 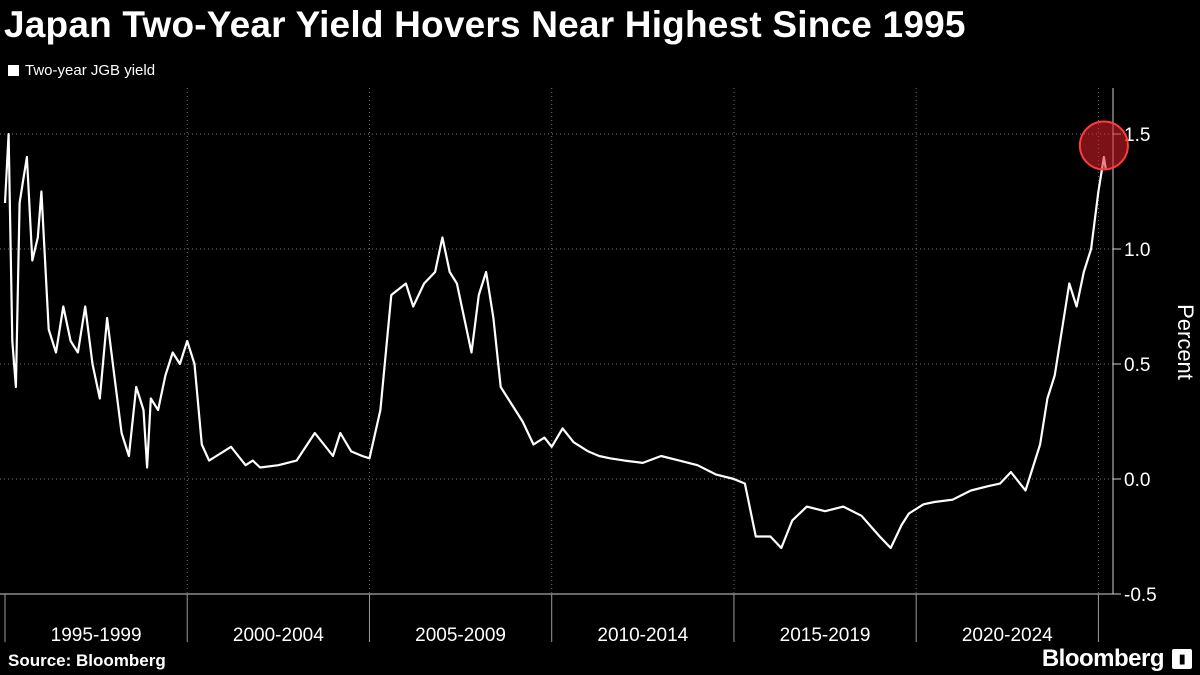 I want to click on y-tick-label: 1.0, so click(x=1137, y=250).